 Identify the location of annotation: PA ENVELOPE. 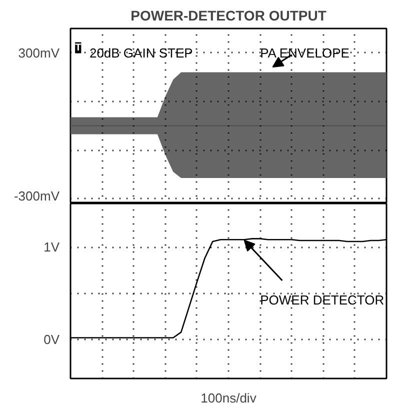
(305, 53).